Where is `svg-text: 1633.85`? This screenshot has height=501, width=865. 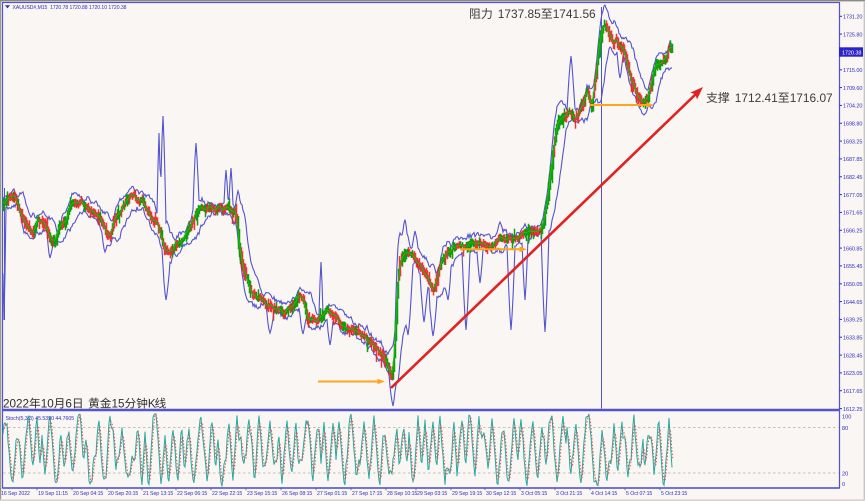 svg-text: 1633.85 is located at coordinates (852, 338).